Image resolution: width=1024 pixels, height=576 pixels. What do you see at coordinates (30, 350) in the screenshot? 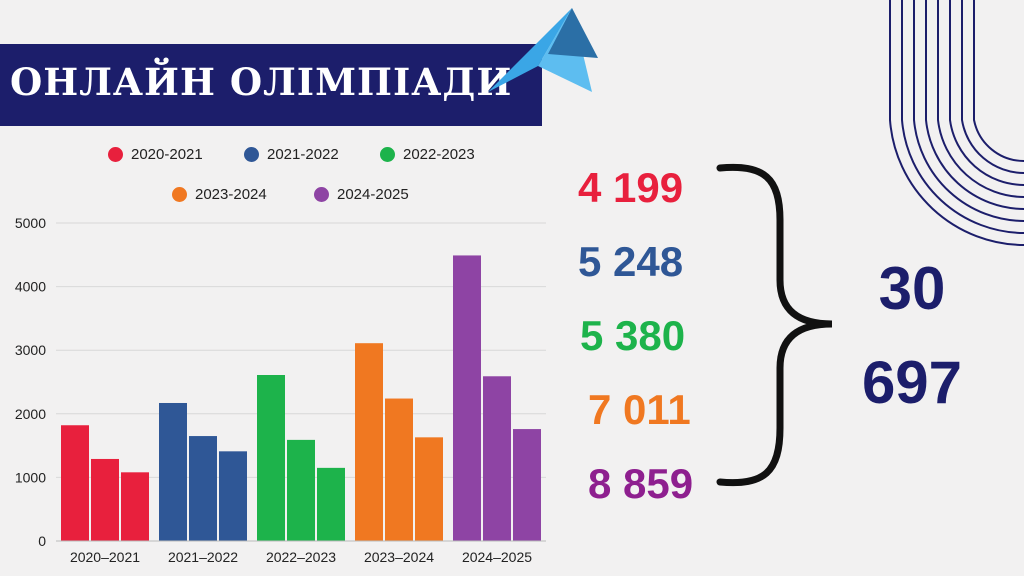
I see `y-tick-label: 3000` at bounding box center [30, 350].